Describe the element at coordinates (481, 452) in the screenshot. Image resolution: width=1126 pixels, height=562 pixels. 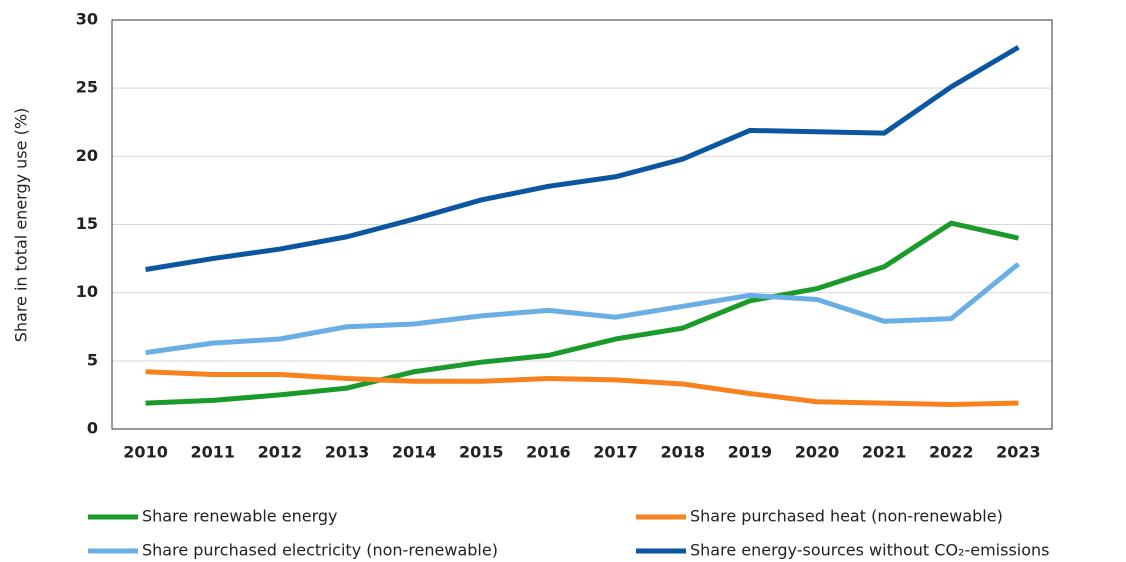
I see `x-tick-label: 2015` at that location.